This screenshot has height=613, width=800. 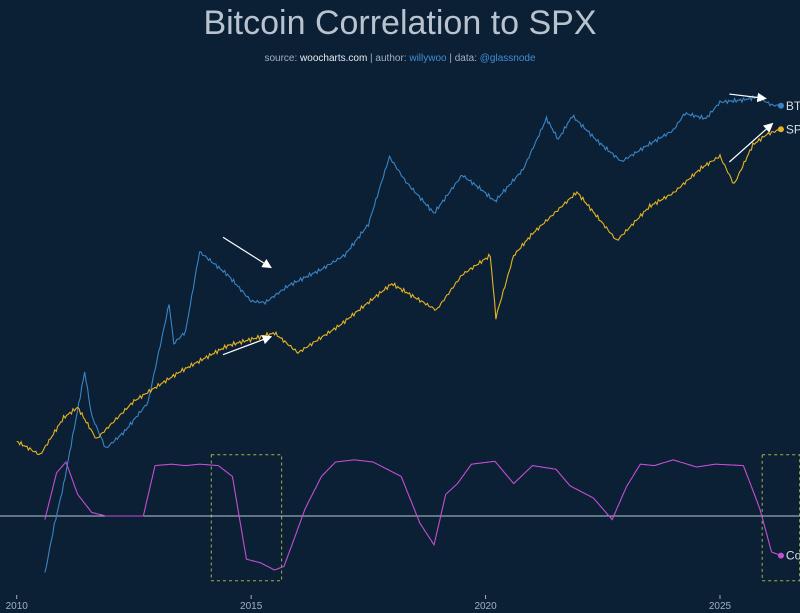 What do you see at coordinates (17, 606) in the screenshot?
I see `x-tick-label-2010: 2010` at bounding box center [17, 606].